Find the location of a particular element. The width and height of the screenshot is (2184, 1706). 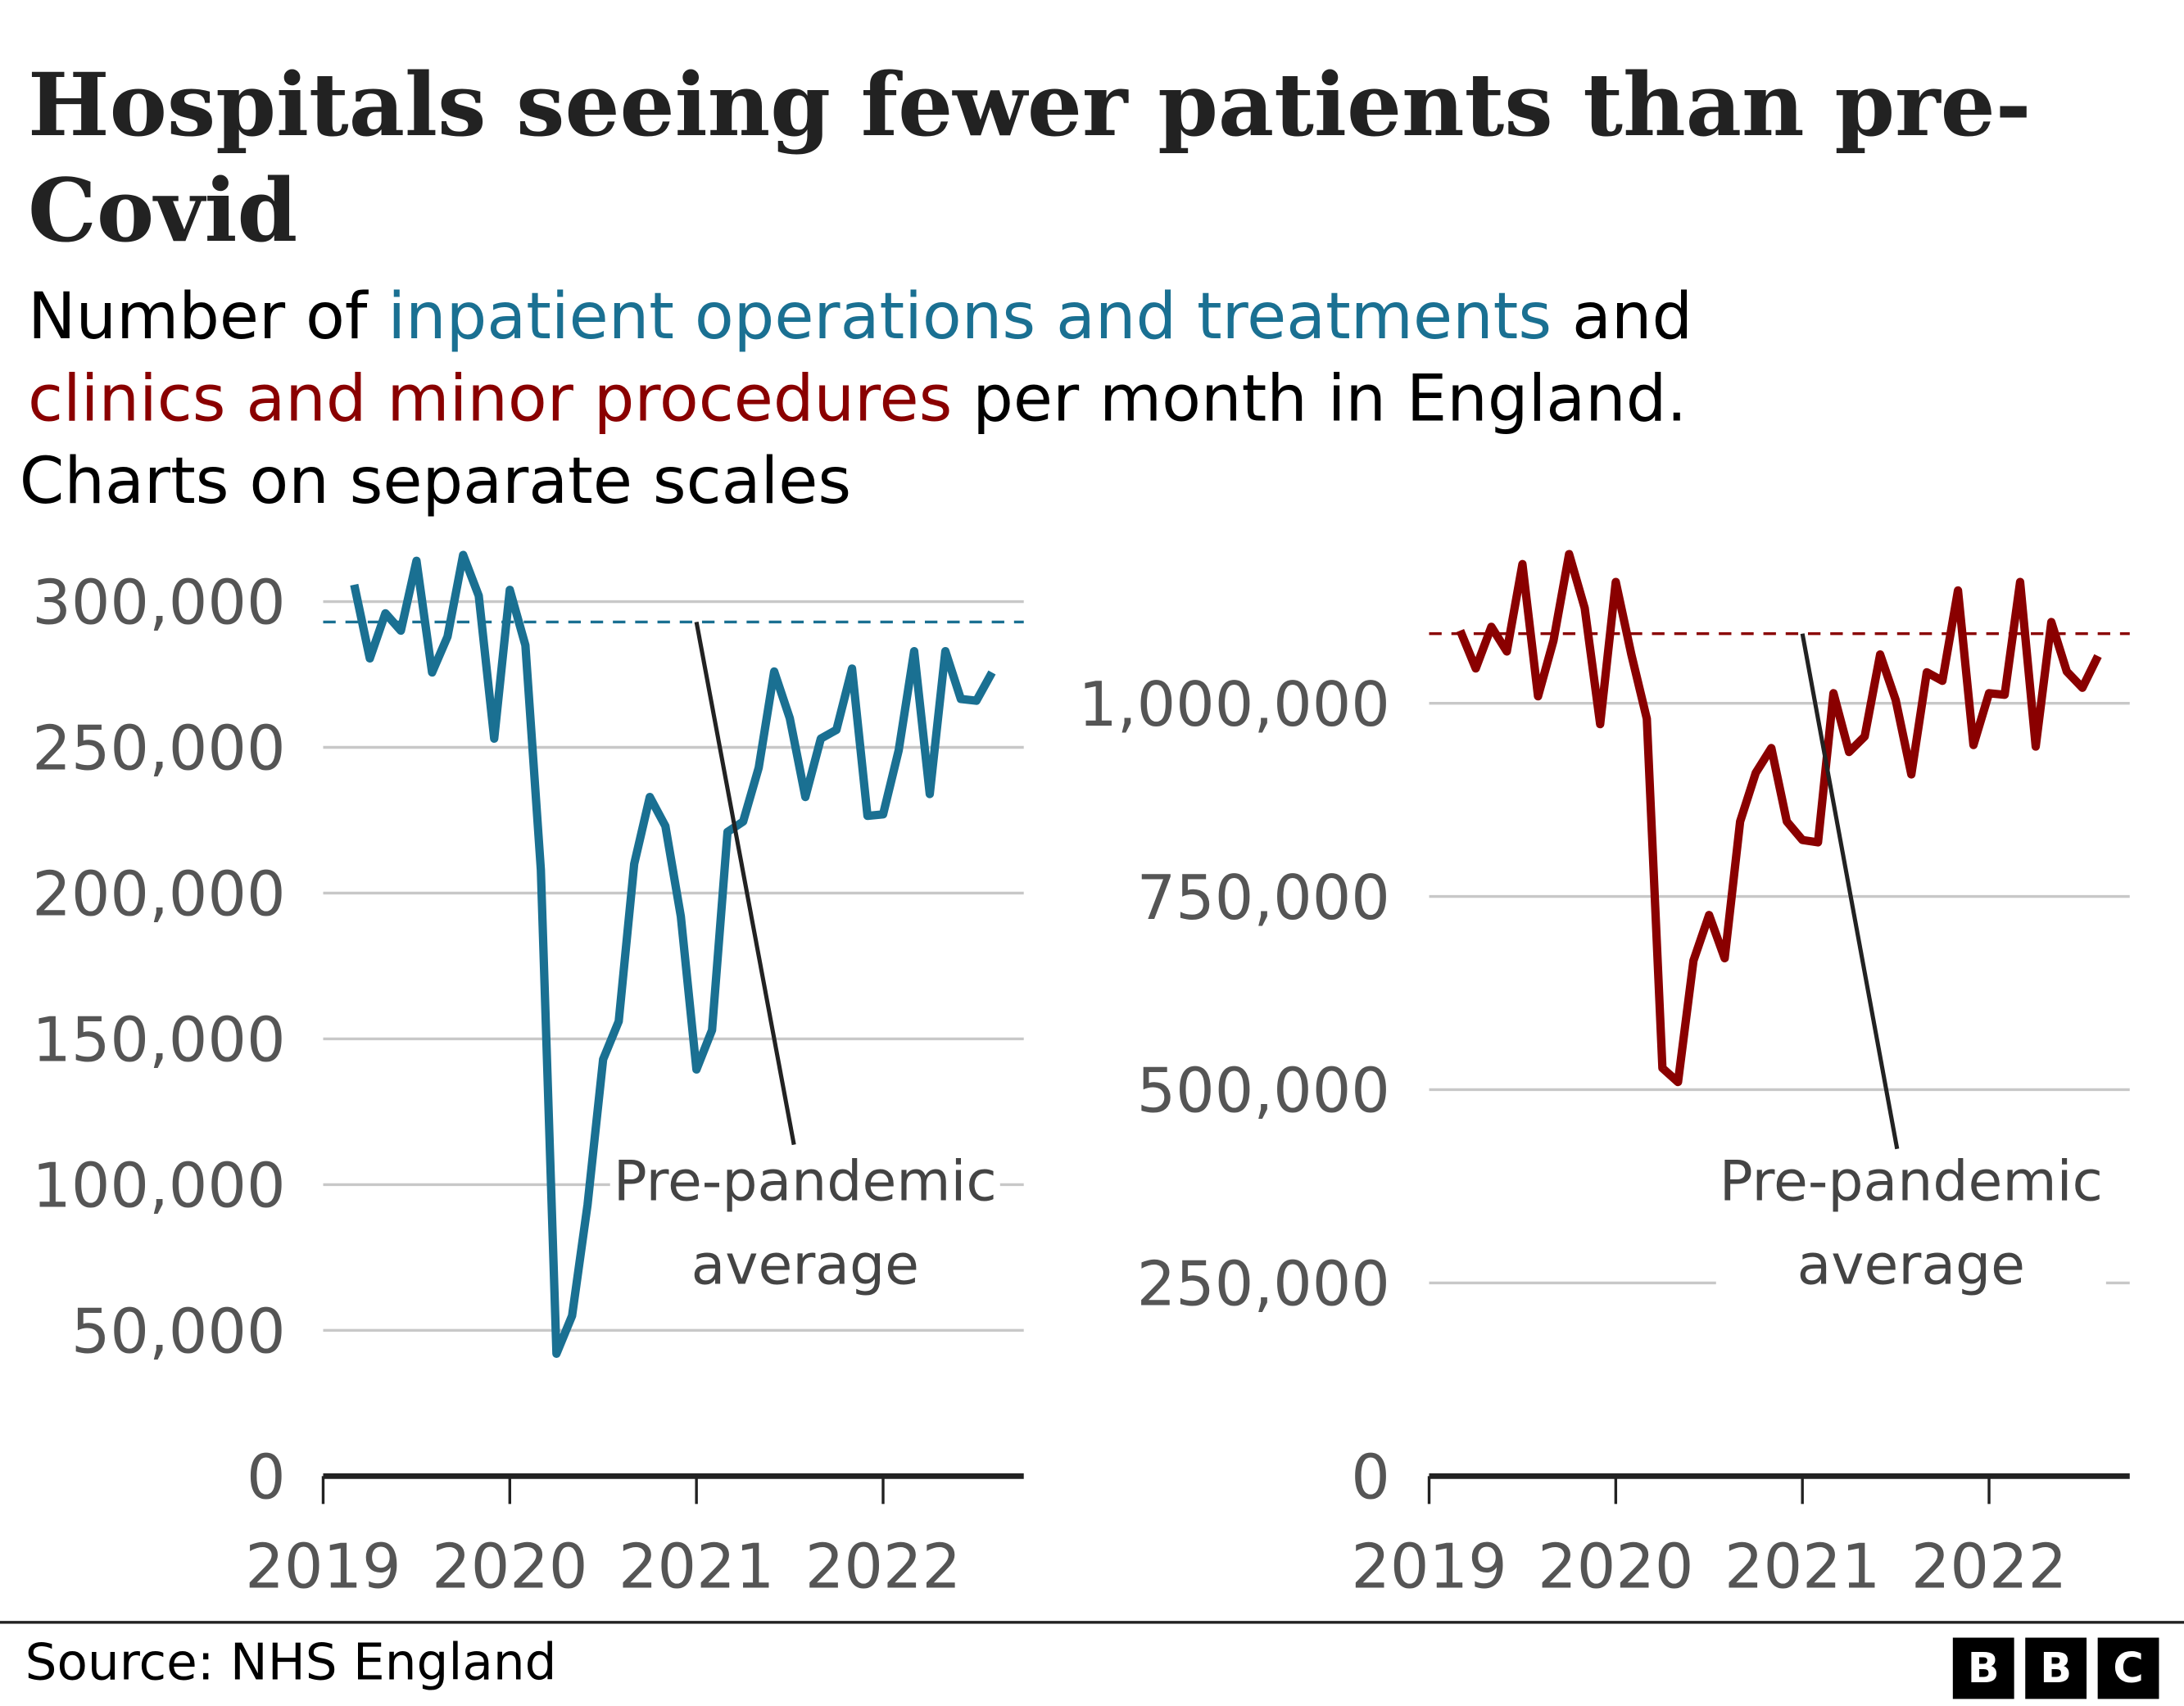

y-tick-label: 750,000 is located at coordinates (1263, 898).